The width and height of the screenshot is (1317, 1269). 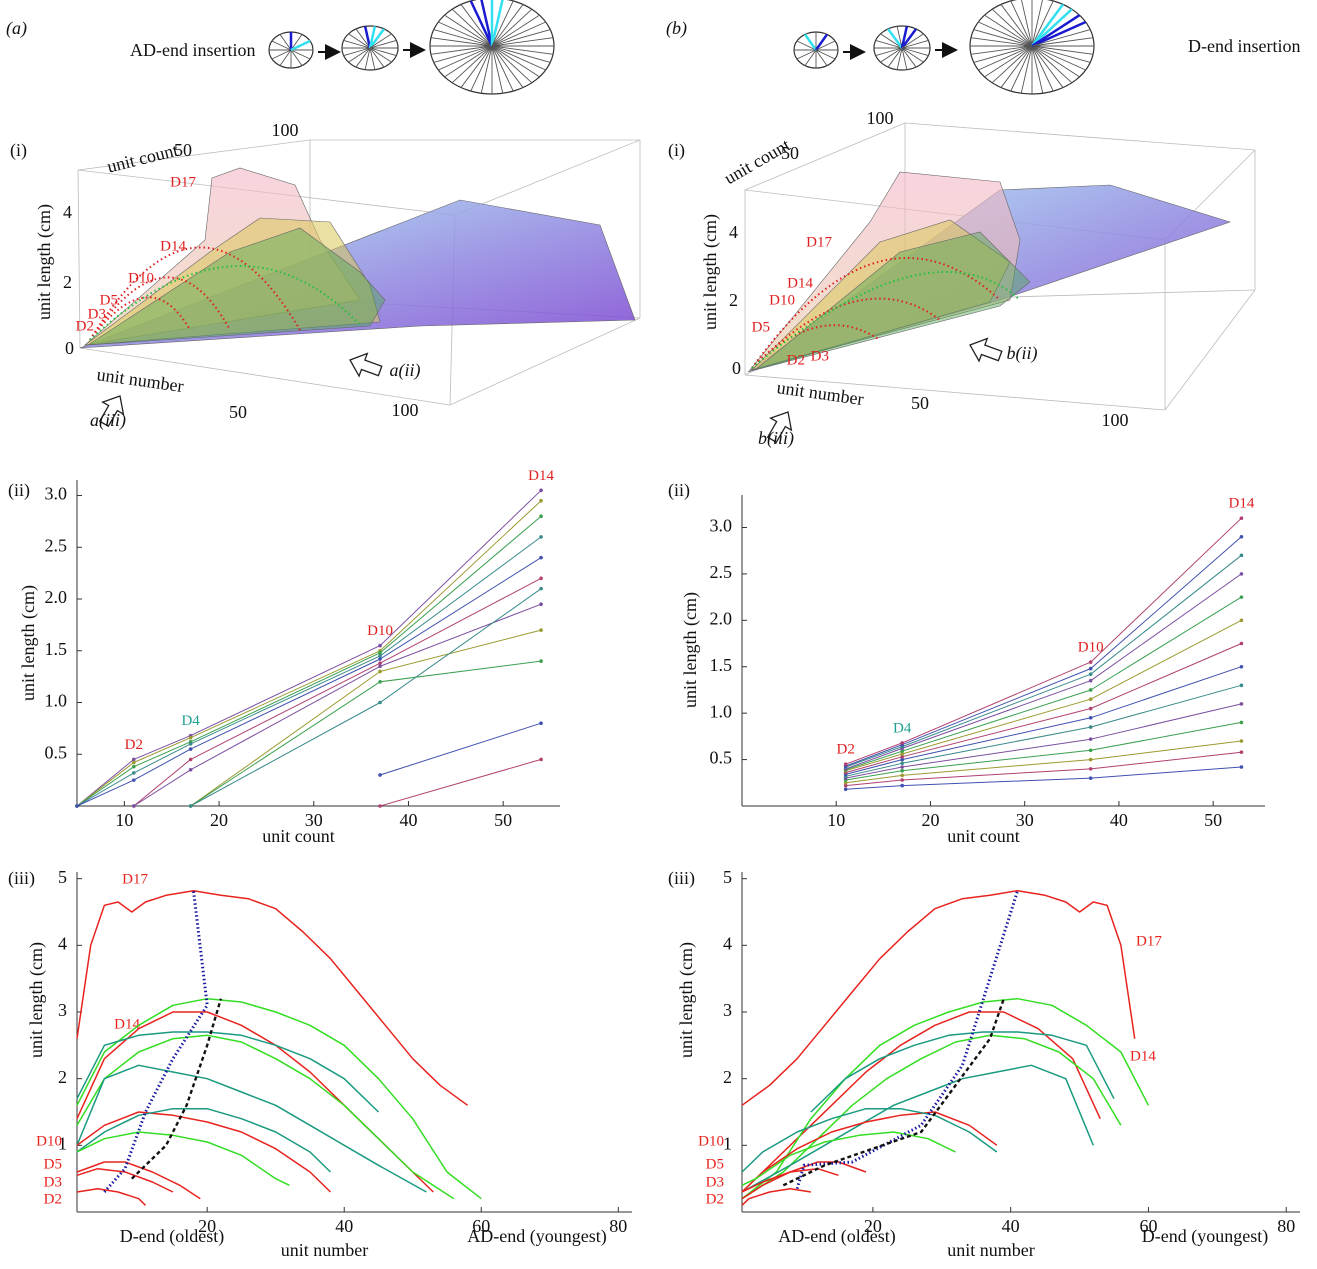 What do you see at coordinates (325, 1250) in the screenshot?
I see `x-axis-title: unit number` at bounding box center [325, 1250].